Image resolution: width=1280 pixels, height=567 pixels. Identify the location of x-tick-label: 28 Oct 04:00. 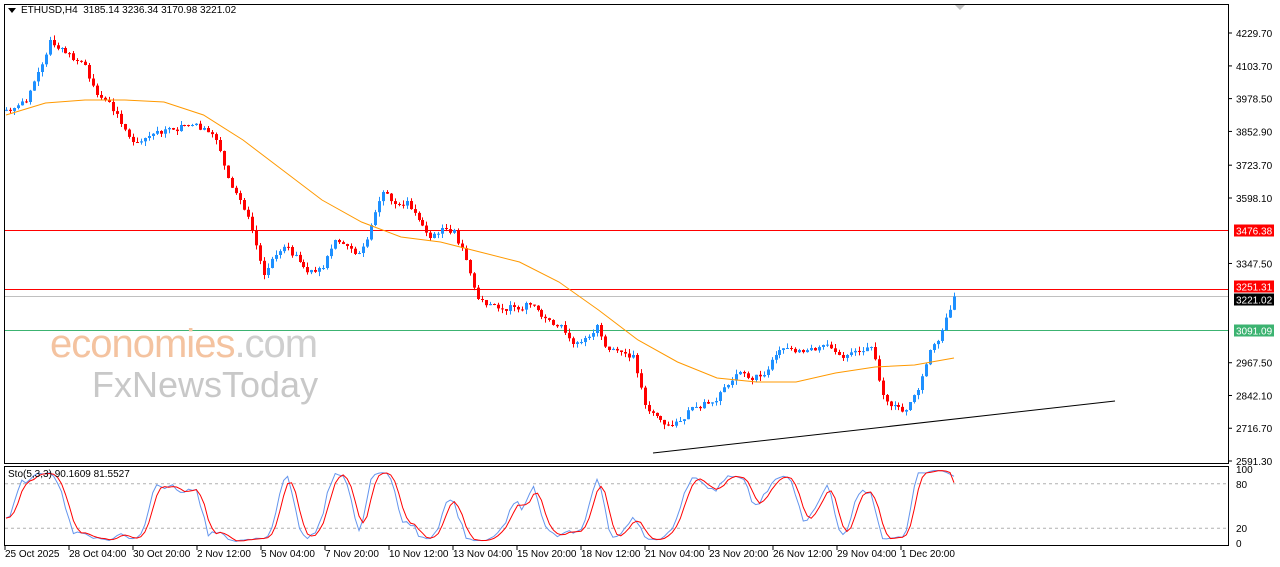
(98, 554).